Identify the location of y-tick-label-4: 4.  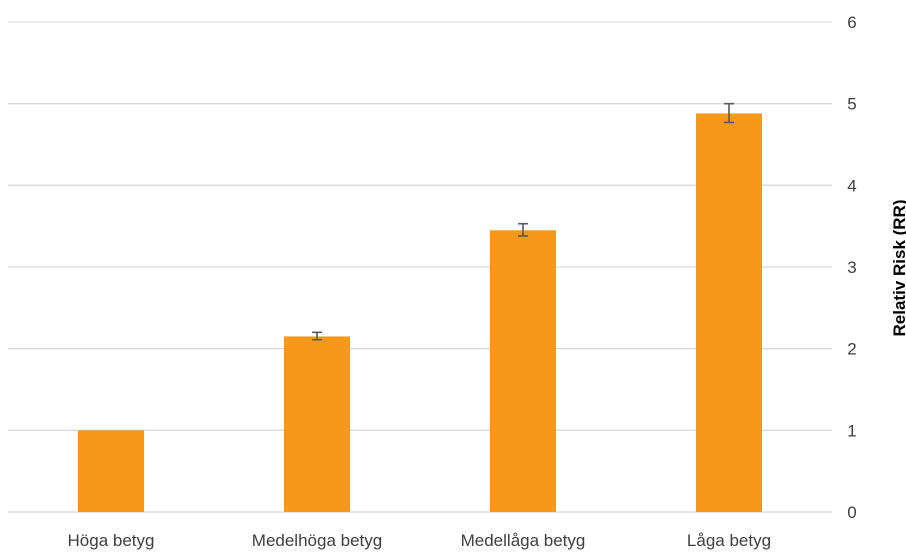
(851, 185).